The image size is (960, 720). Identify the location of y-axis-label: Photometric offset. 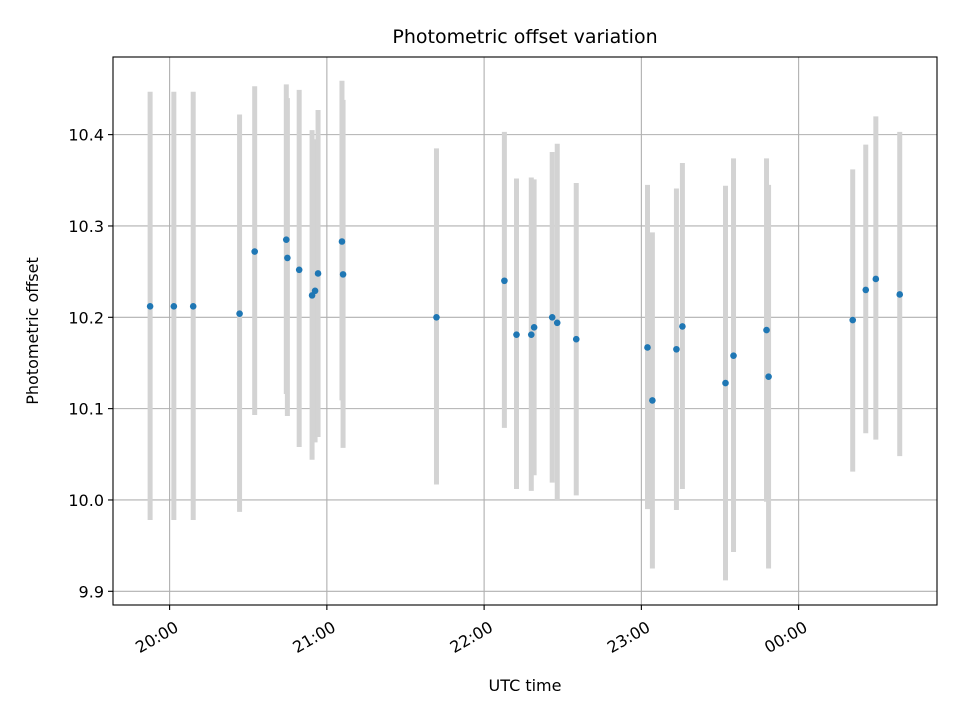
(32, 331).